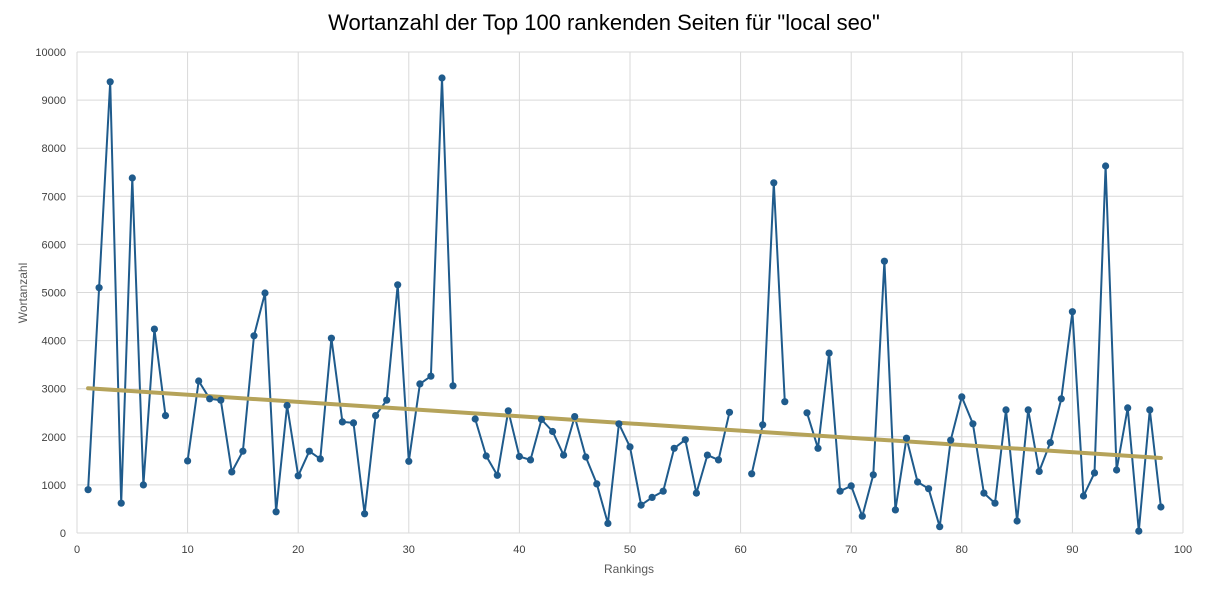 The width and height of the screenshot is (1205, 593). Describe the element at coordinates (23, 293) in the screenshot. I see `y-axis-label: Wortanzahl` at that location.